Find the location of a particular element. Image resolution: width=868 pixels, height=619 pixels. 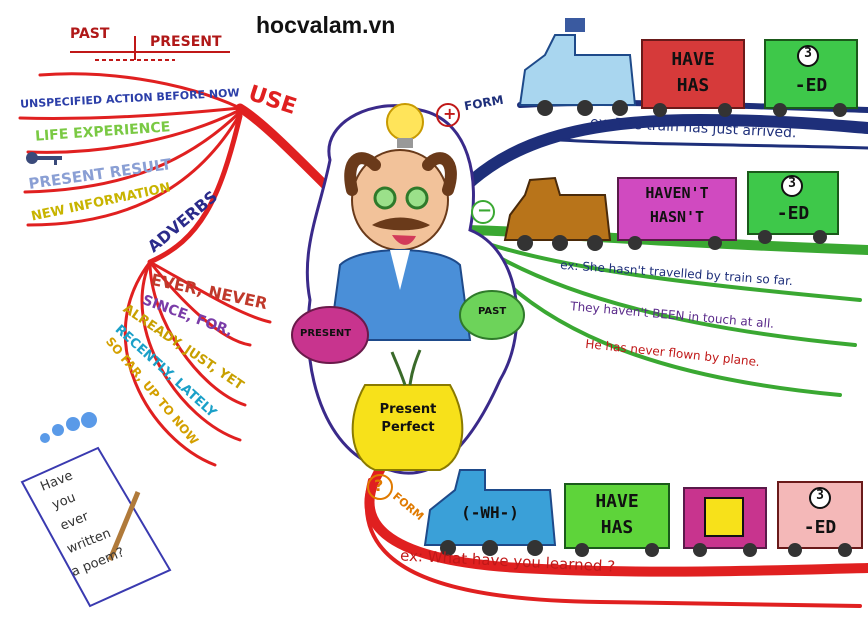

present-balloon-label: PRESENT is located at coordinates (326, 333).